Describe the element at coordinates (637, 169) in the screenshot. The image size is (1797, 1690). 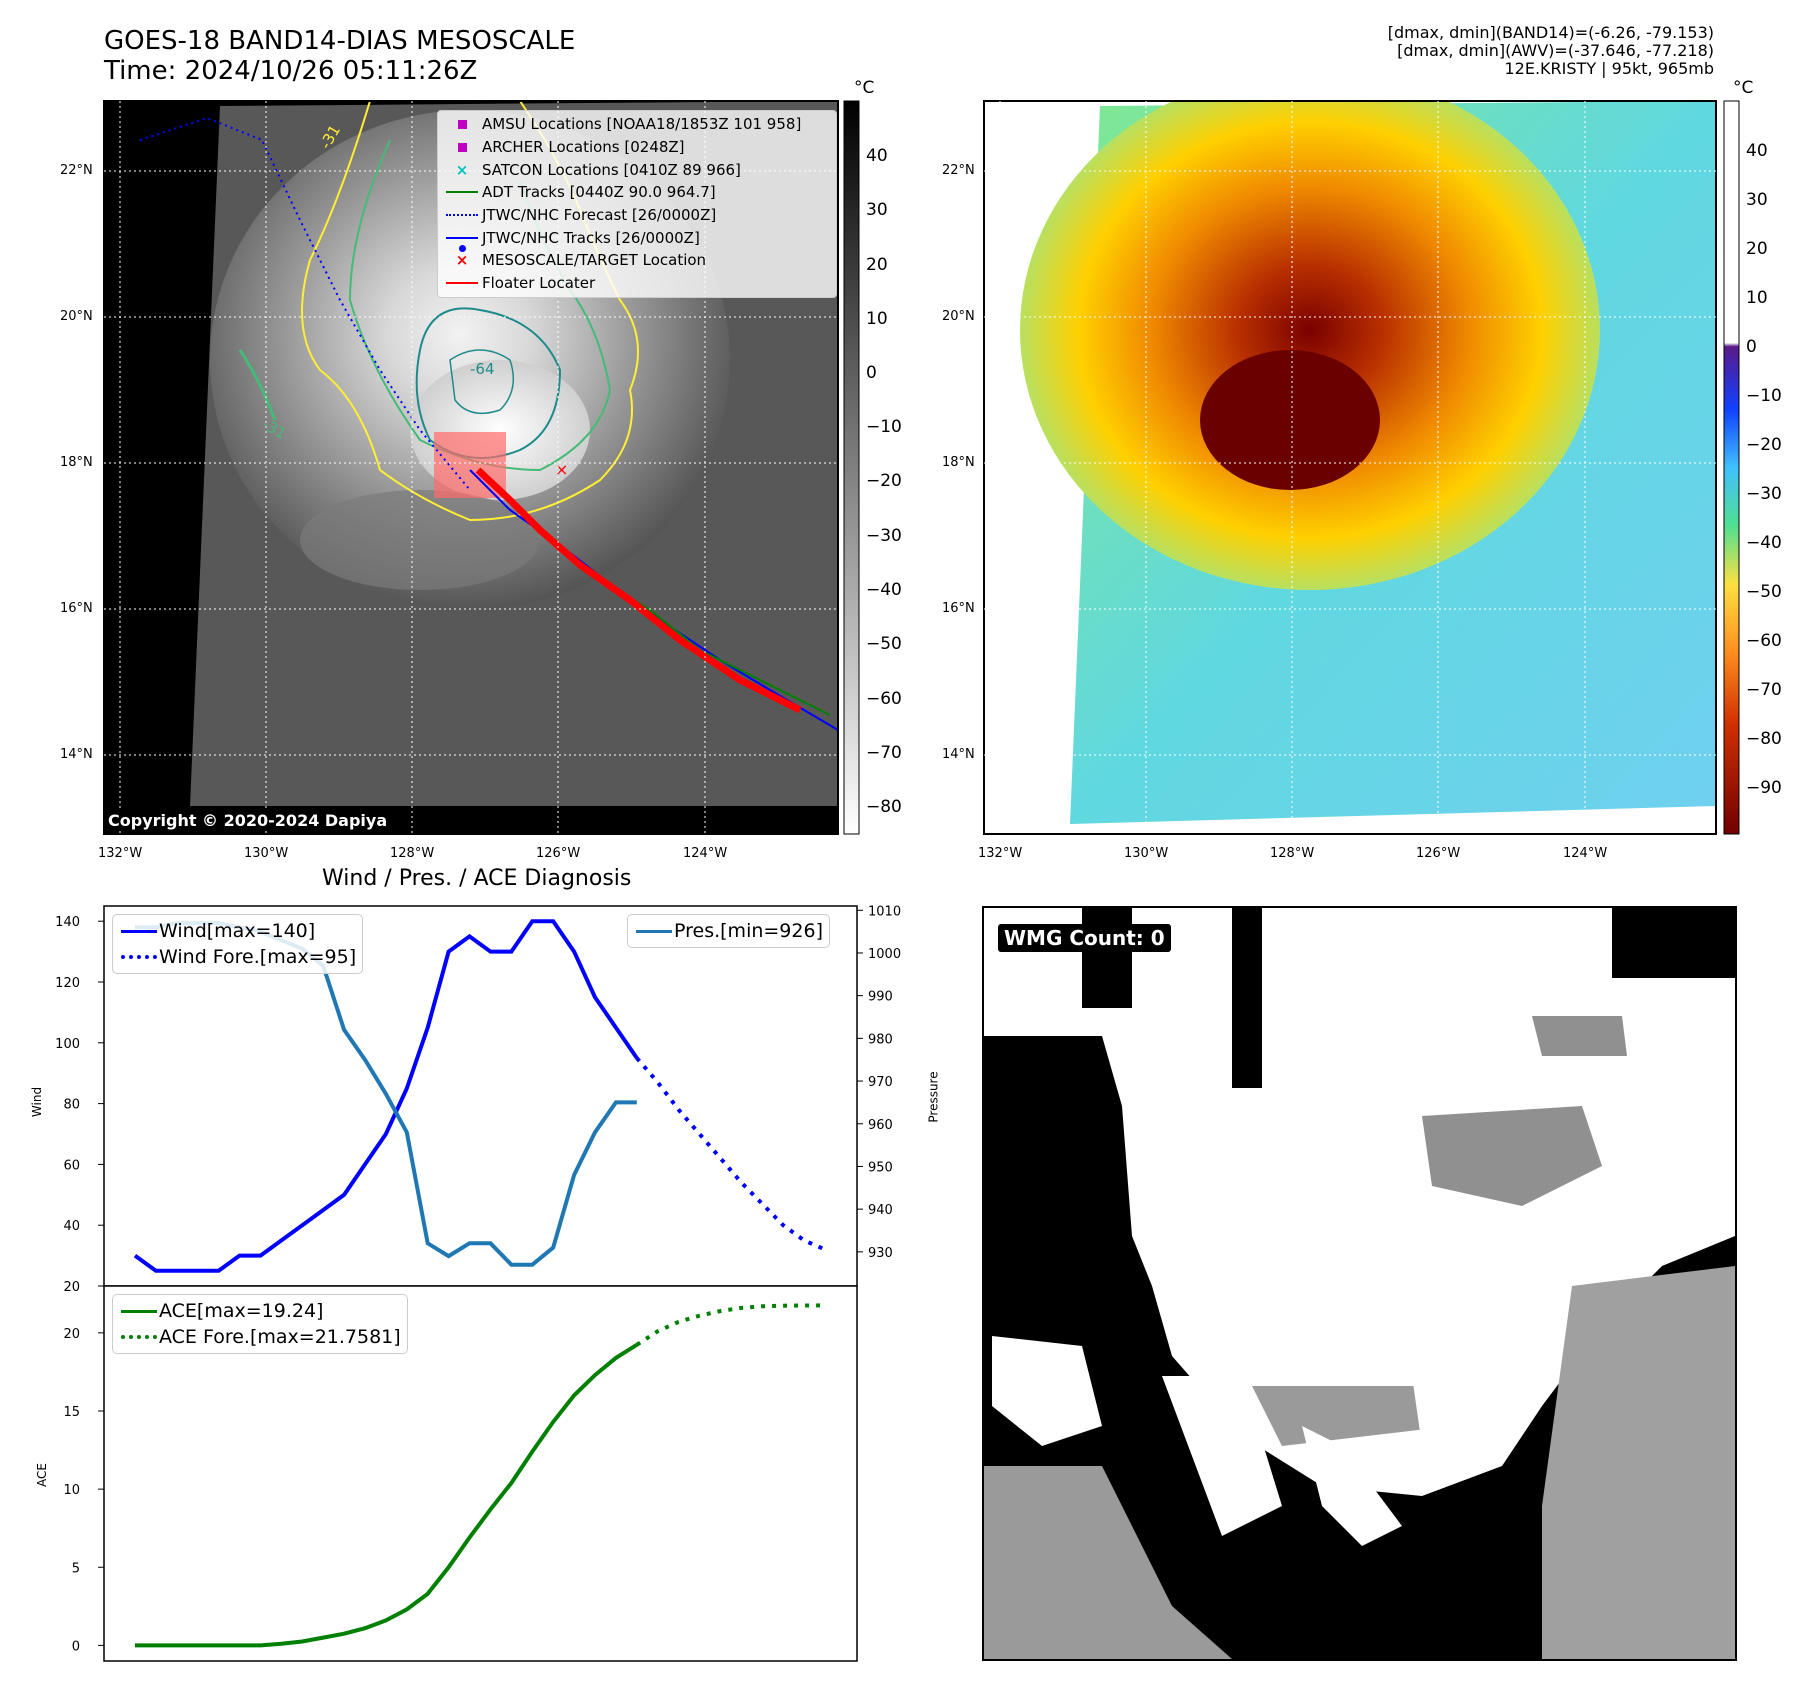
I see `legend-item: × SATCON Locations [0410Z 89 966]` at that location.